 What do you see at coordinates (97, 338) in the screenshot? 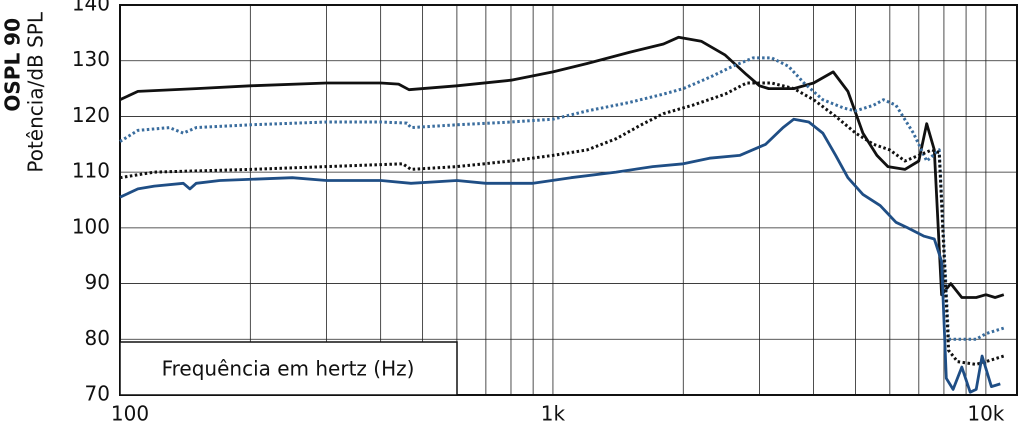
I see `y-tick-label: 80` at bounding box center [97, 338].